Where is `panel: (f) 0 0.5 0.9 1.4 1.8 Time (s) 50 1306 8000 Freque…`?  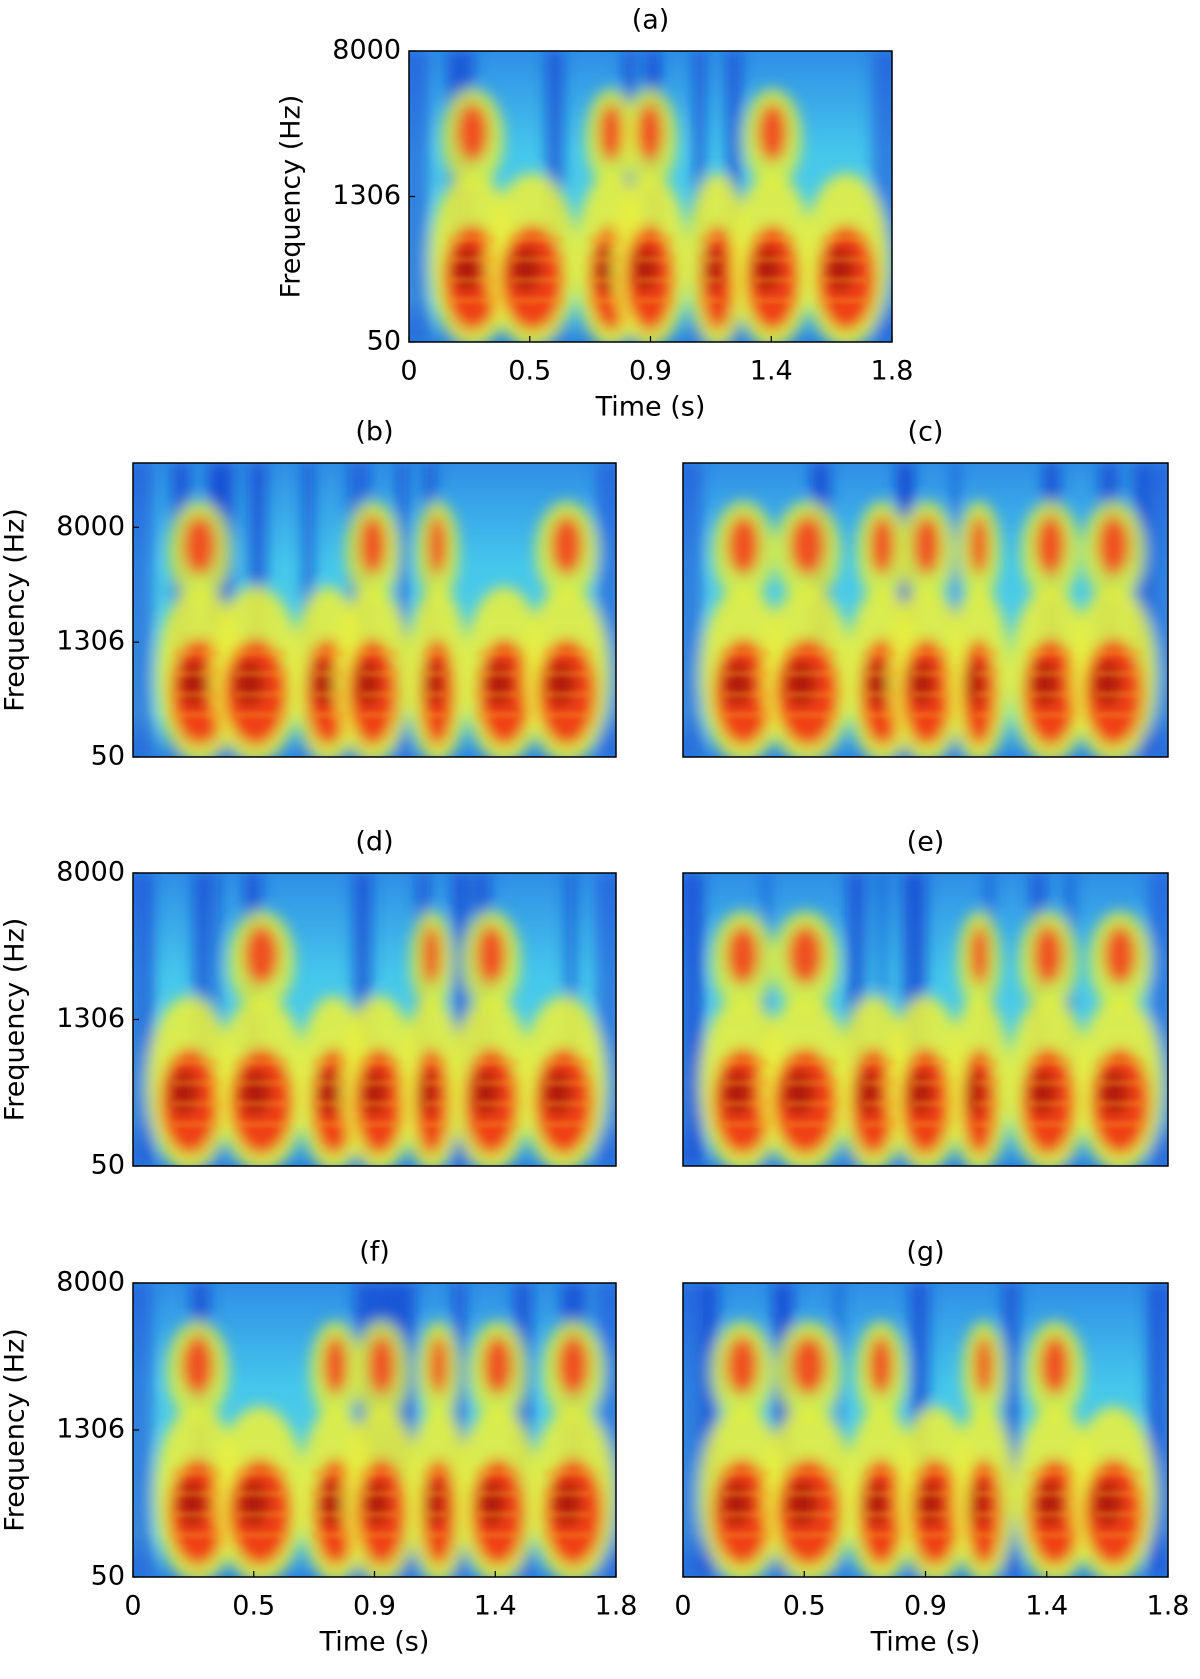 panel: (f) 0 0.5 0.9 1.4 1.8 Time (s) 50 1306 8000 Freque… is located at coordinates (318, 1447).